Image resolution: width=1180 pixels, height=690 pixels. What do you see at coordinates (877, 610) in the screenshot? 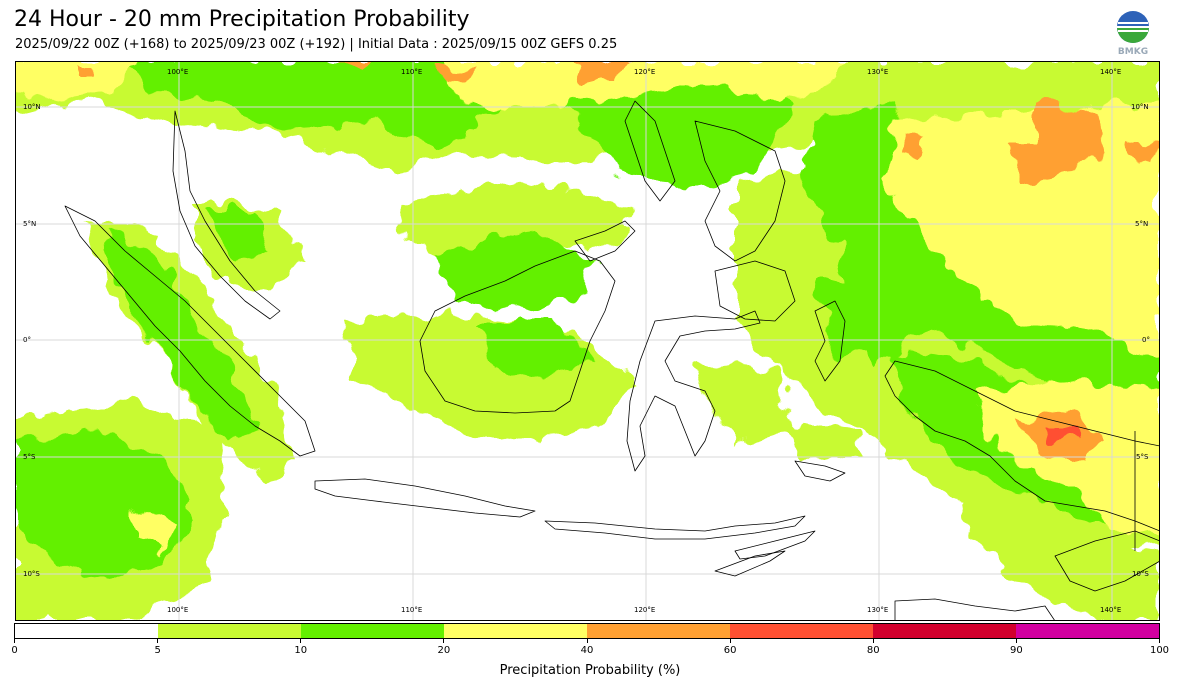
I see `lon-label-bottom: 130°E` at bounding box center [877, 610].